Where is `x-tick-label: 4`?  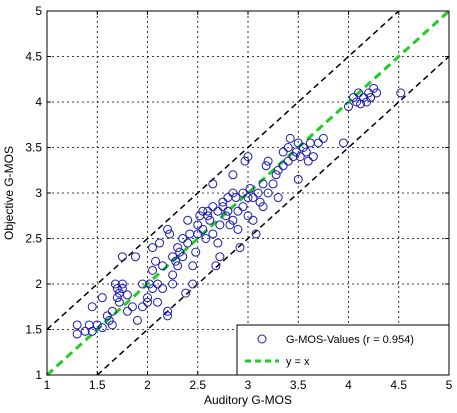
x-tick-label: 4 is located at coordinates (348, 385).